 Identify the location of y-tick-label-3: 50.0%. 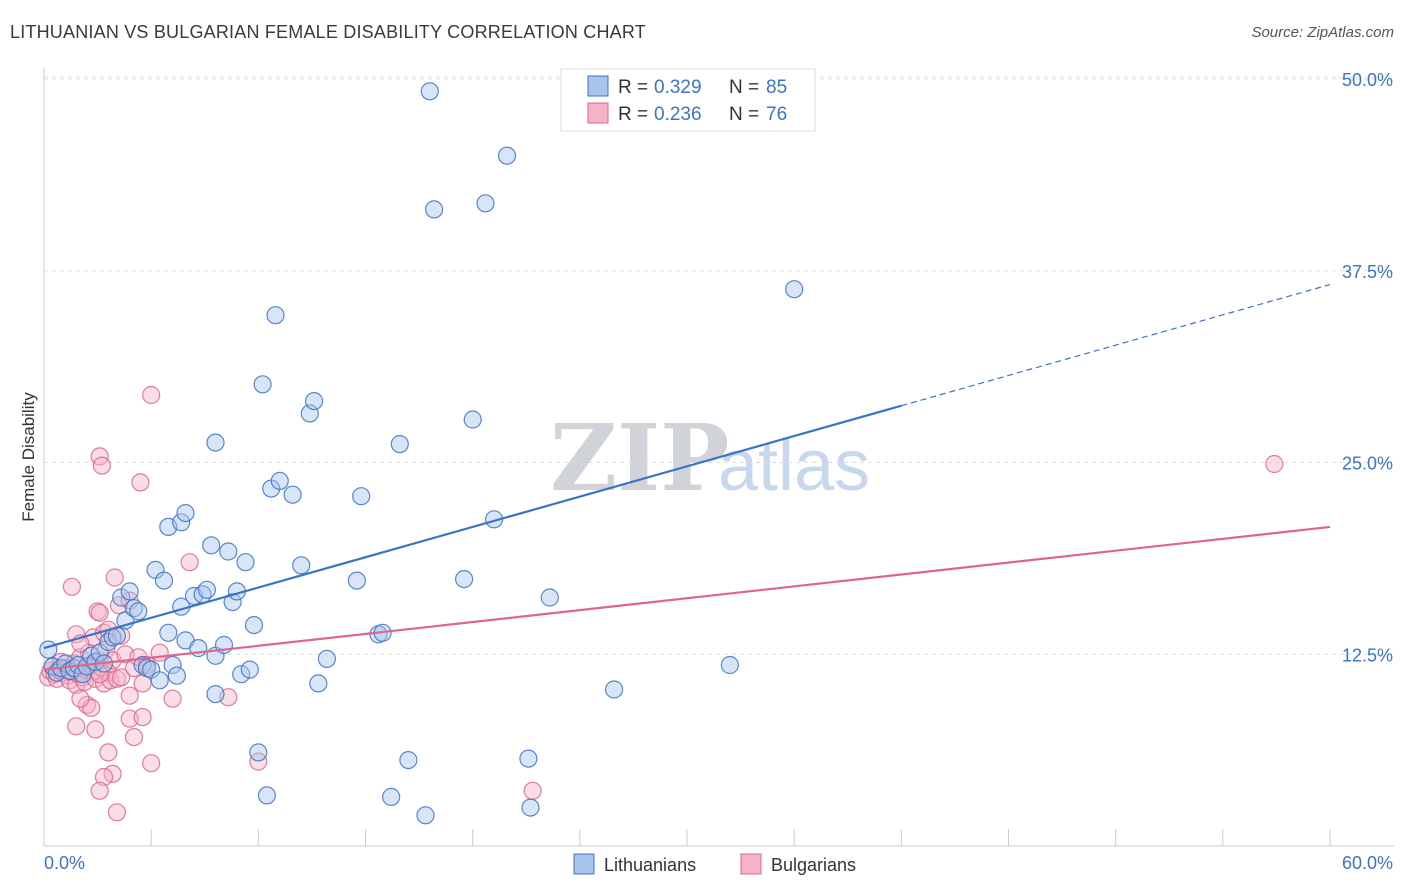
(1367, 80).